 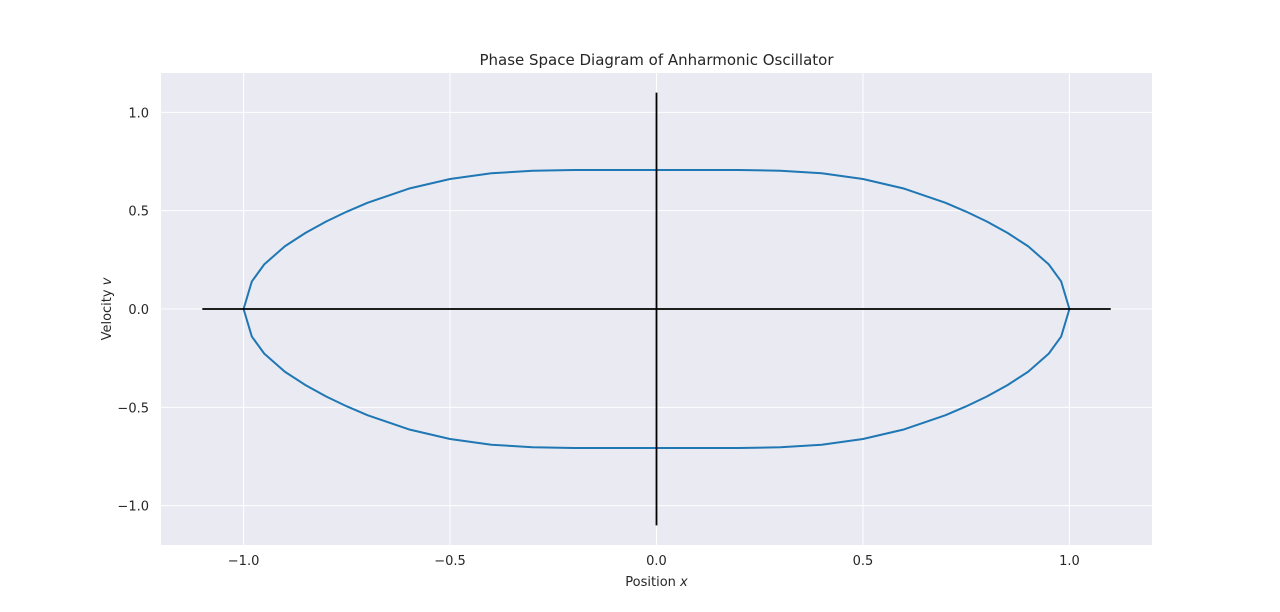 What do you see at coordinates (107, 281) in the screenshot?
I see `y-axis-label-var: v` at bounding box center [107, 281].